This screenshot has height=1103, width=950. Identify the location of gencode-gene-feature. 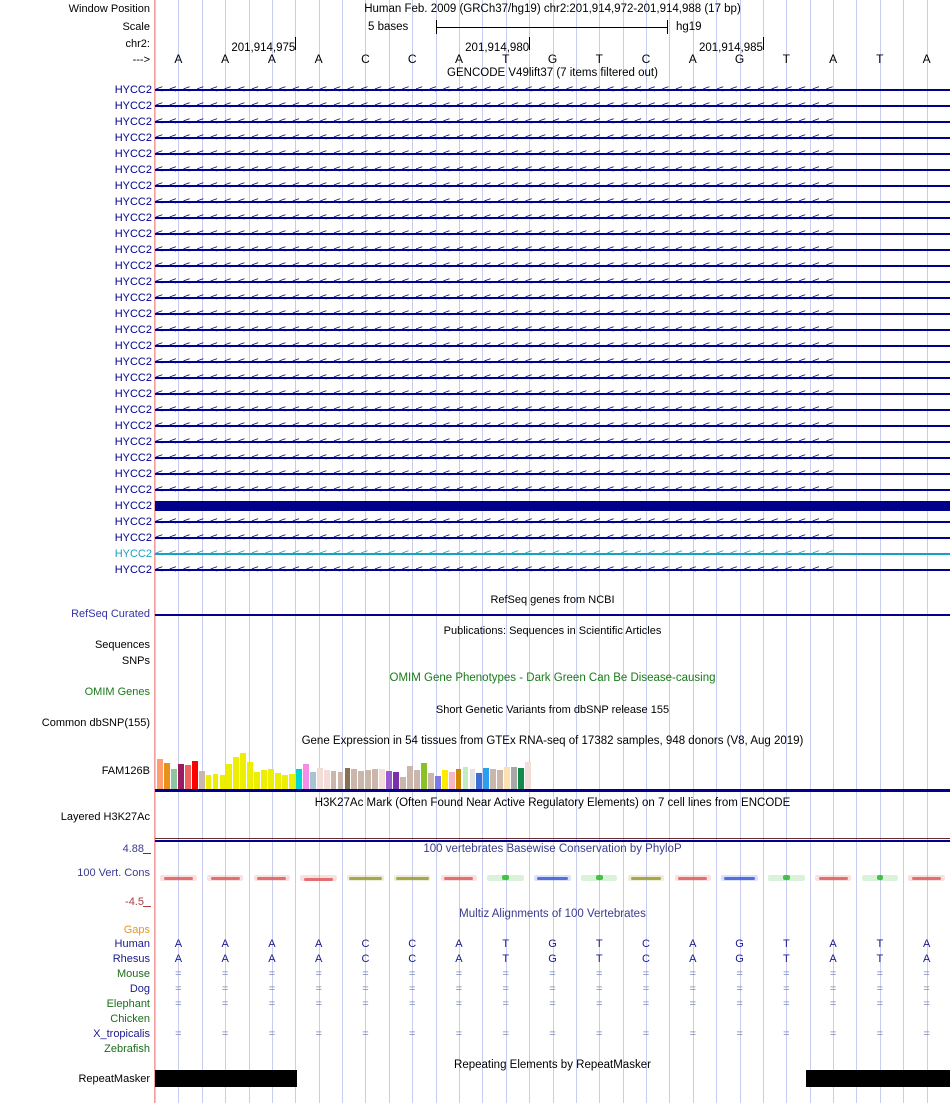
(552, 506).